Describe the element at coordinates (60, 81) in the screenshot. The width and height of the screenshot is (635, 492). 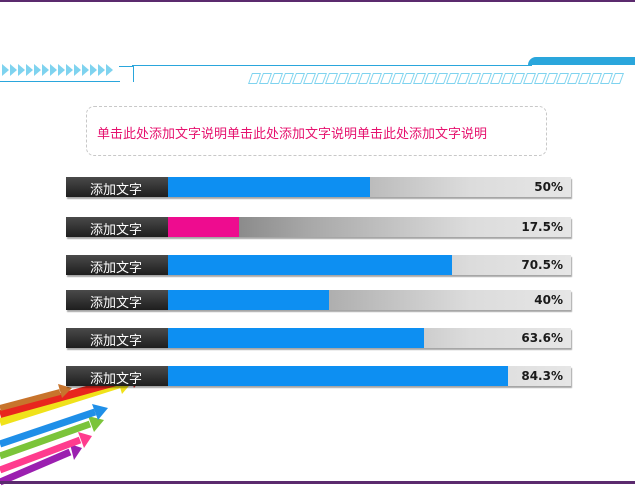
I see `deco-line` at that location.